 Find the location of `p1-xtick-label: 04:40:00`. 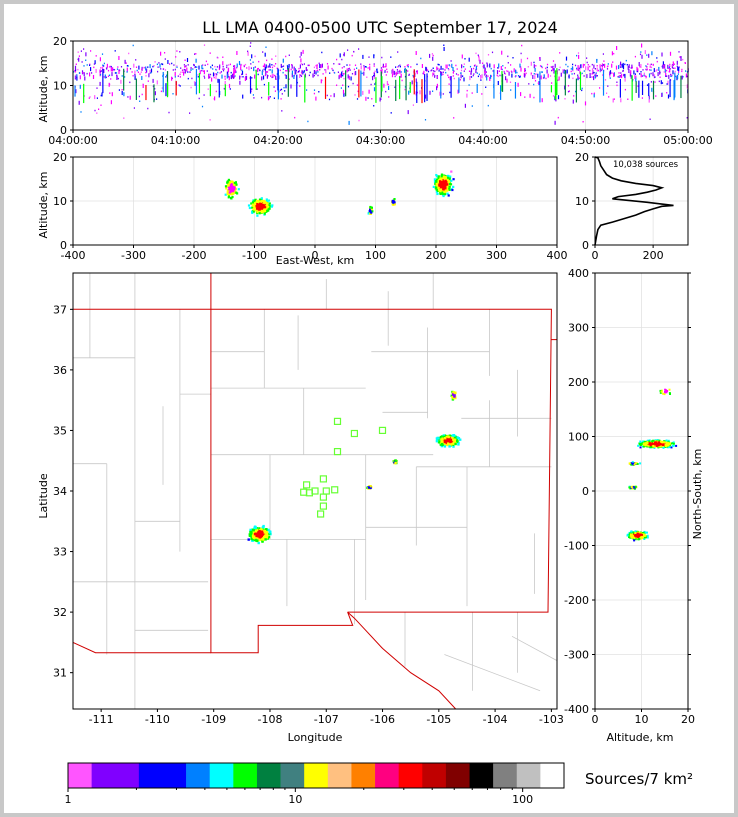

p1-xtick-label: 04:40:00 is located at coordinates (482, 140).